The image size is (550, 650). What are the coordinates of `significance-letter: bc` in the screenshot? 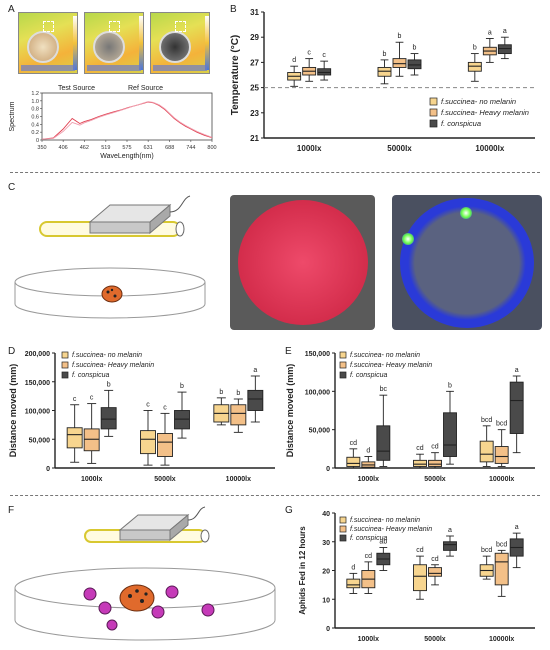 It's located at (384, 389).